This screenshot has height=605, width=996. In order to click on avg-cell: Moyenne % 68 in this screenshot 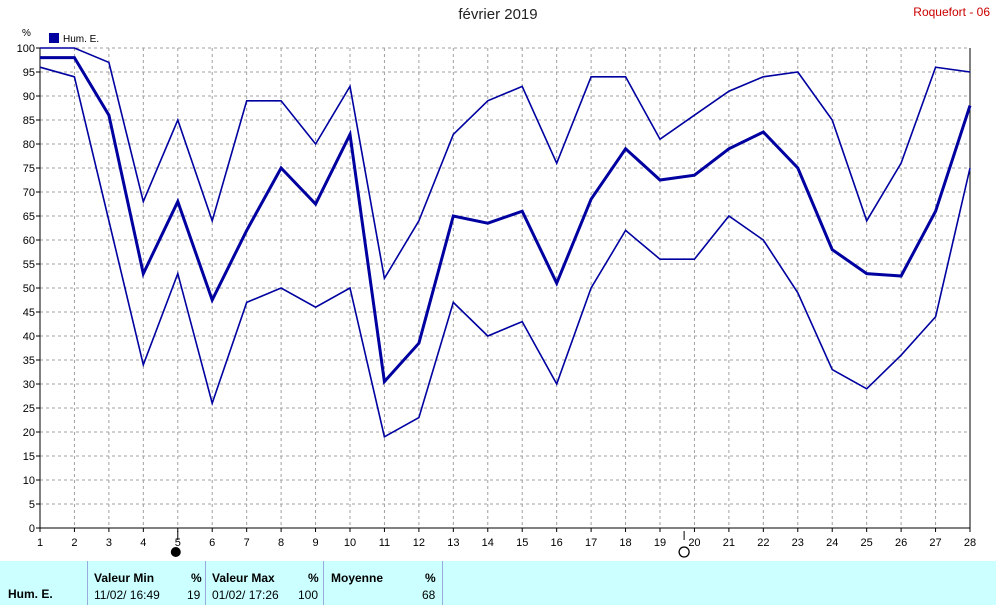, I will do `click(383, 583)`.